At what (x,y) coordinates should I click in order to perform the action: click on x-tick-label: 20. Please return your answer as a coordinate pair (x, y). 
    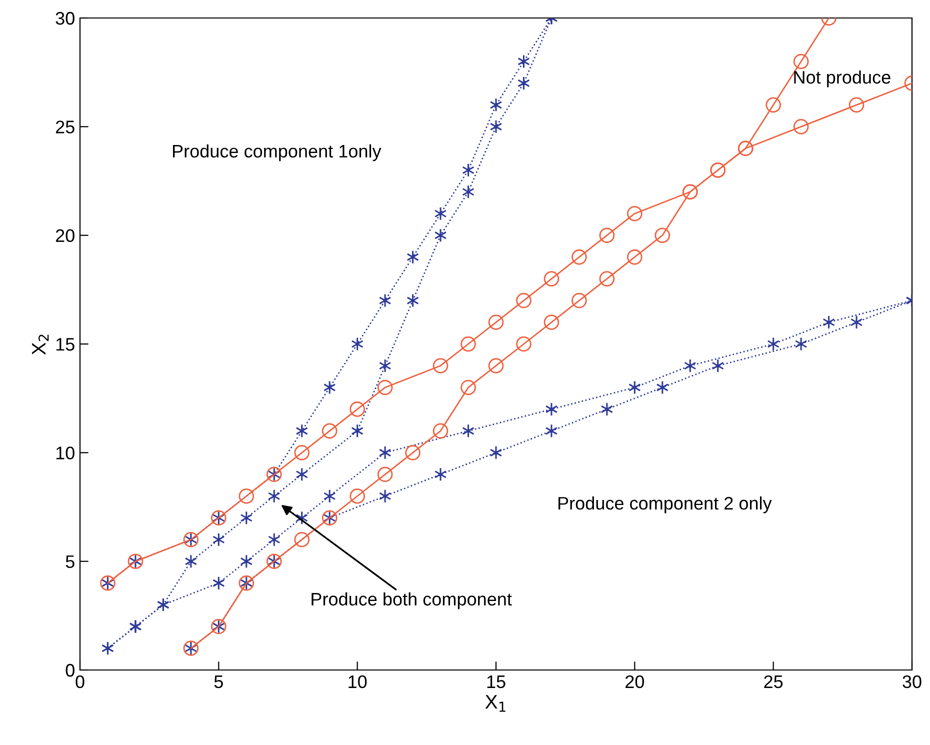
    Looking at the image, I should click on (635, 681).